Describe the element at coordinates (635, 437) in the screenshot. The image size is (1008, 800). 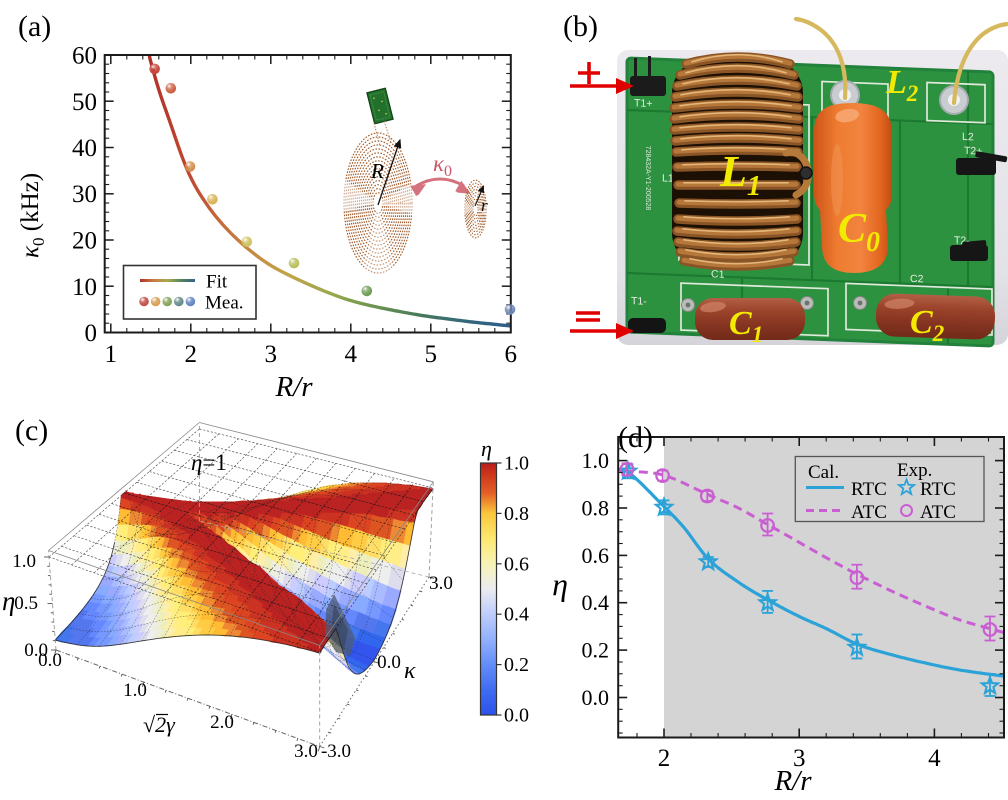
I see `svg-text: (d)` at that location.